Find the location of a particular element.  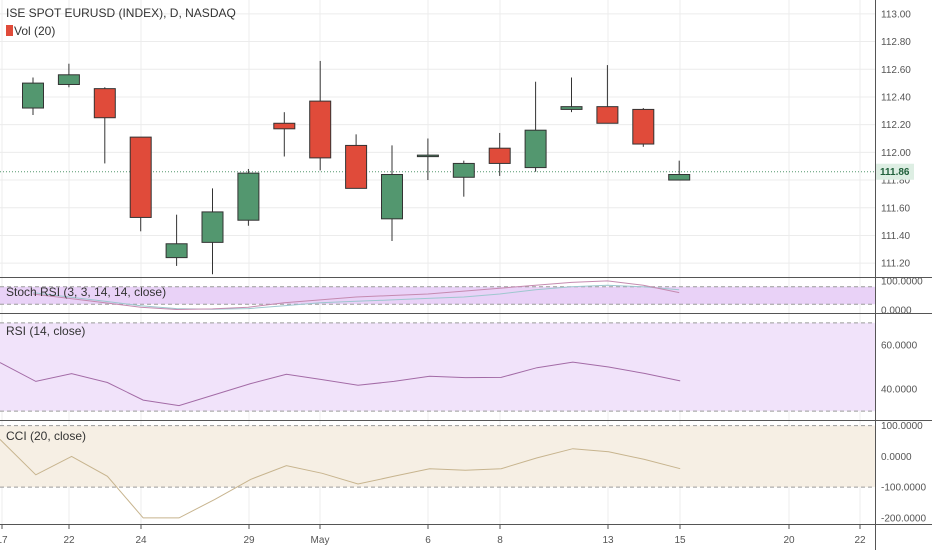

cci-line is located at coordinates (340, 479).